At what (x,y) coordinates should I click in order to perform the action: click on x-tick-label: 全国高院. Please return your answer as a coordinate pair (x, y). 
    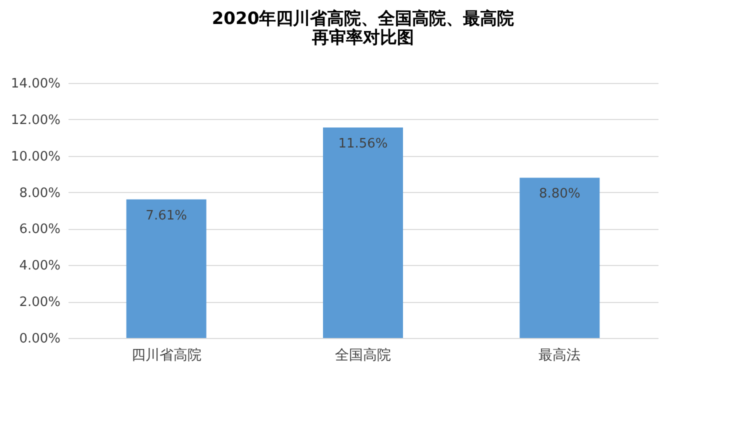
    Looking at the image, I should click on (363, 356).